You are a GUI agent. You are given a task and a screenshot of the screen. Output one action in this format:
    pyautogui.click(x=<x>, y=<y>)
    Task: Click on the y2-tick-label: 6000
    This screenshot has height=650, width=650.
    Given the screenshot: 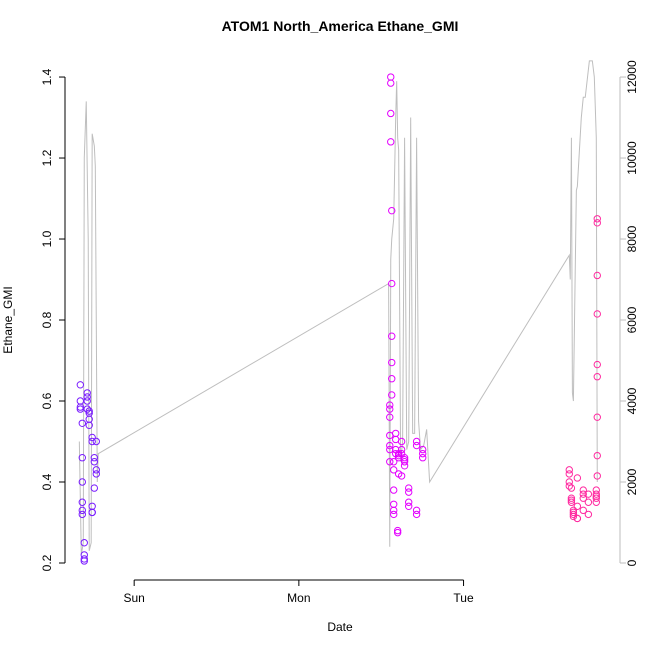 What is the action you would take?
    pyautogui.click(x=632, y=319)
    